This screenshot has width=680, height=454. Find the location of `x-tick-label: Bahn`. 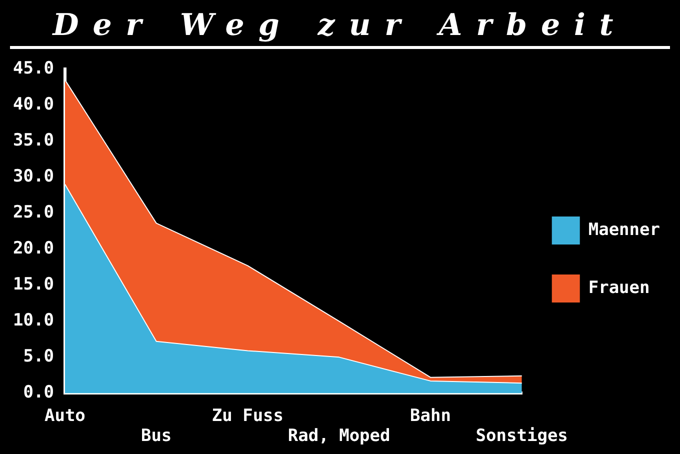

x-tick-label: Bahn is located at coordinates (430, 416).